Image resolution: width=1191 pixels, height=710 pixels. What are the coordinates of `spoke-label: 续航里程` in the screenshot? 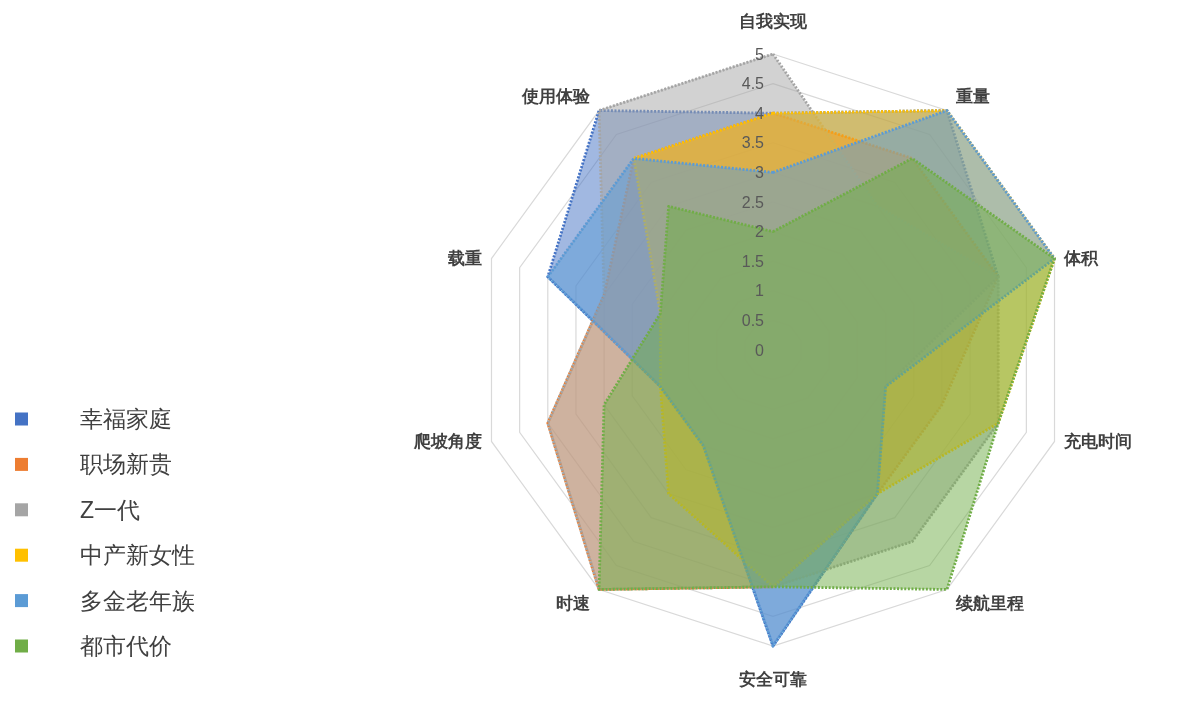 It's located at (990, 604).